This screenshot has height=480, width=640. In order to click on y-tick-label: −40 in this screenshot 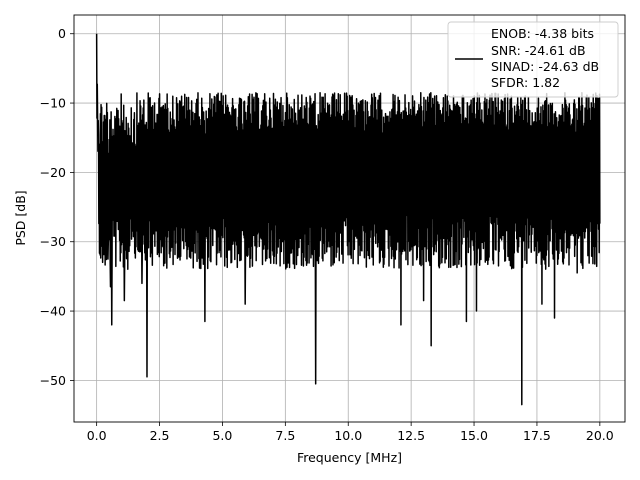, I will do `click(53, 311)`.